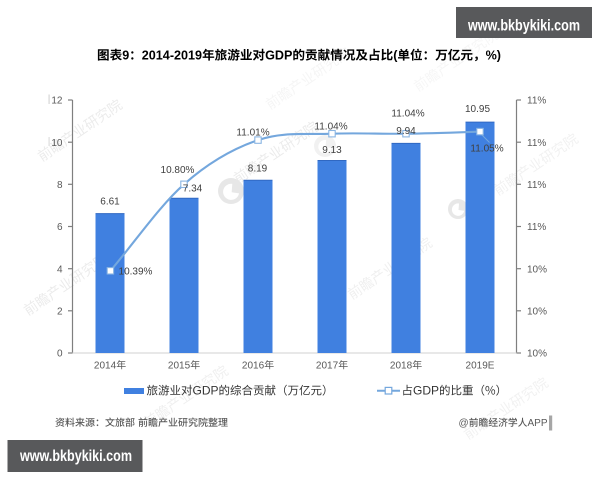 The image size is (600, 485). I want to click on svg-text: 9.13, so click(332, 150).